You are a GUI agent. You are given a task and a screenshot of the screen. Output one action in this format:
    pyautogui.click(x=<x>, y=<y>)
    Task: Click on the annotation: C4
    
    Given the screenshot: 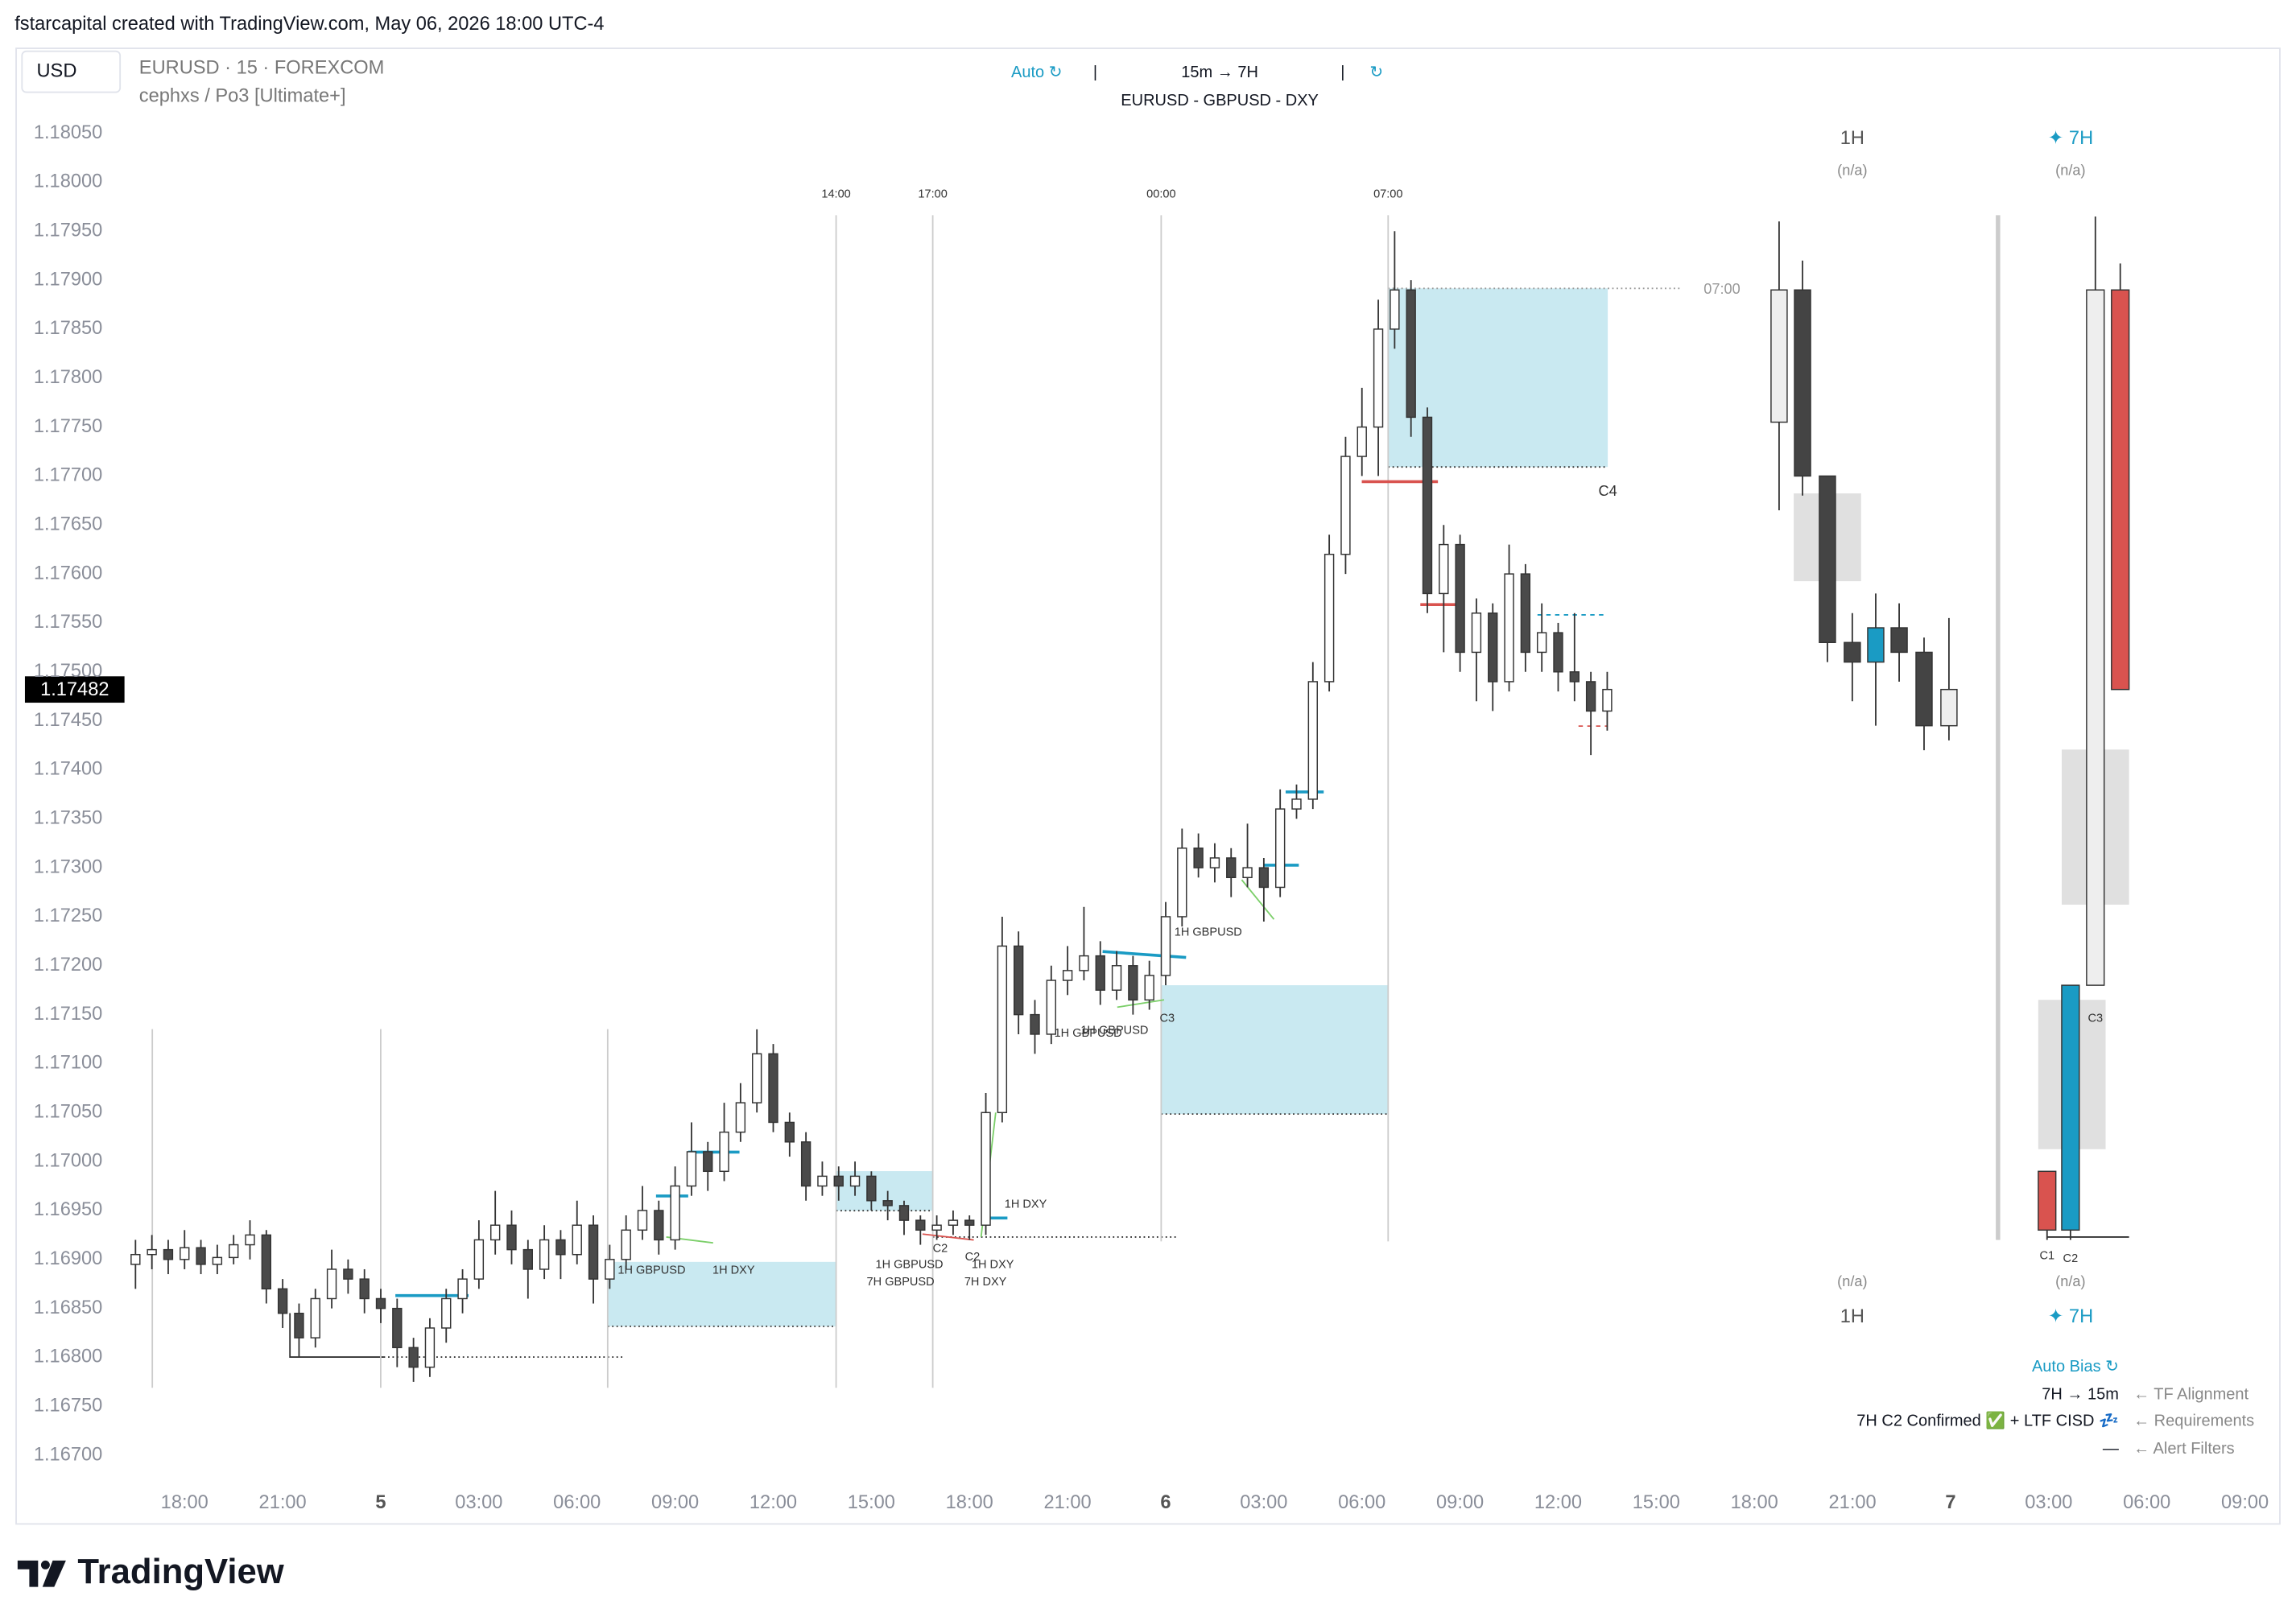 What is the action you would take?
    pyautogui.click(x=1607, y=491)
    